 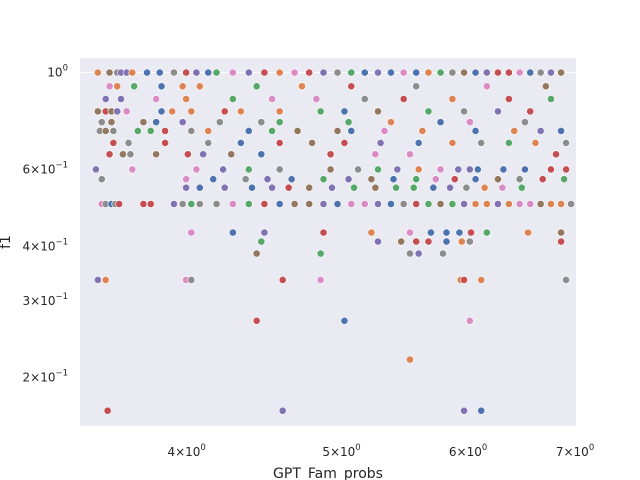 I want to click on y-tick-label: 2×10⁻¹, so click(x=46, y=377).